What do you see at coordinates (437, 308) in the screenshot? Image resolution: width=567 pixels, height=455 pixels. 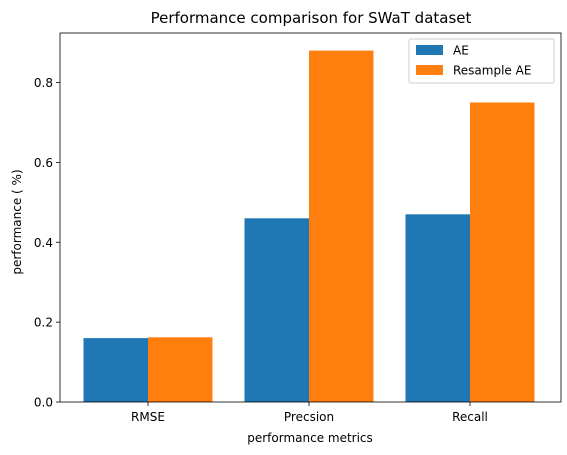 I see `bar-ae-recall` at bounding box center [437, 308].